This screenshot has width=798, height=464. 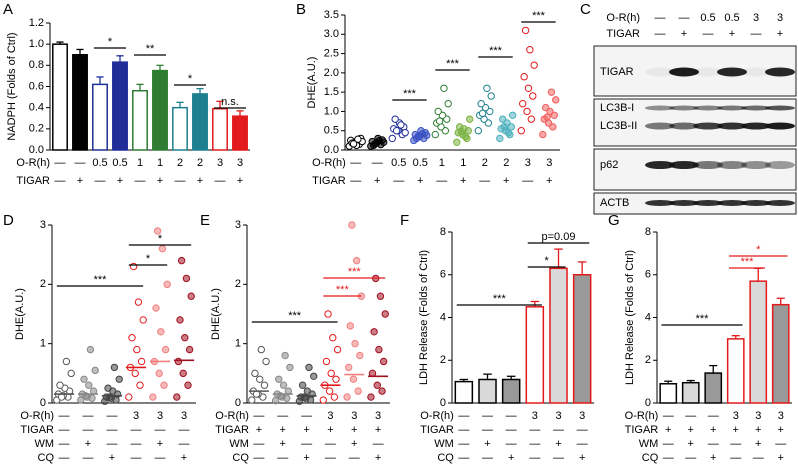 I want to click on y-tick-label: 8, so click(x=648, y=232).